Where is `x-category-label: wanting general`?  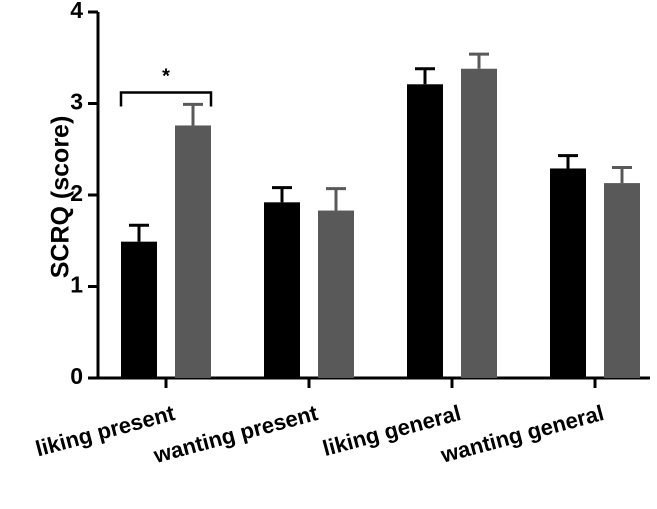
x-category-label: wanting general is located at coordinates (521, 434).